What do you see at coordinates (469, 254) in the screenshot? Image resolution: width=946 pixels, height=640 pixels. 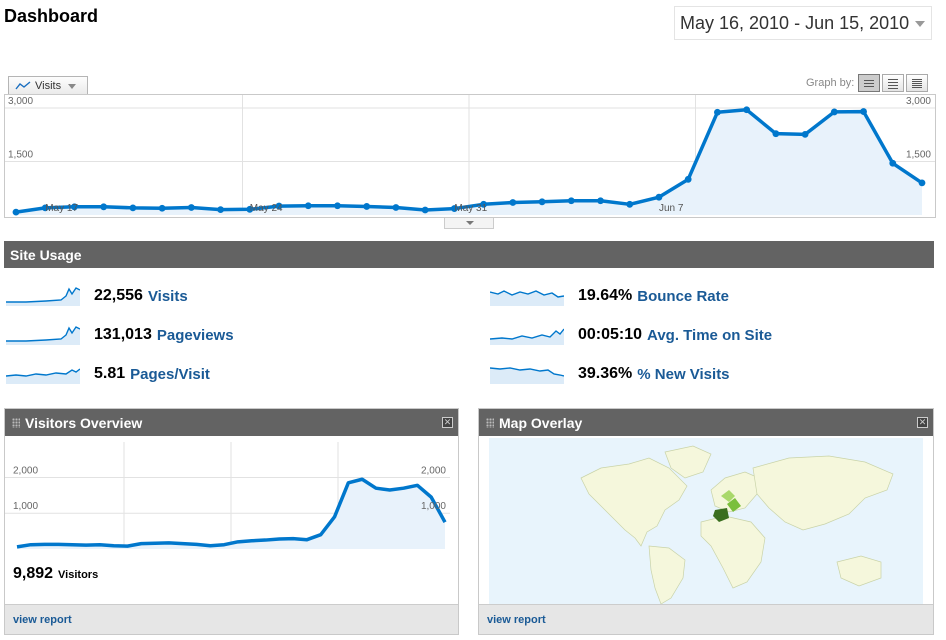 I see `site-usage-header: Site Usage` at bounding box center [469, 254].